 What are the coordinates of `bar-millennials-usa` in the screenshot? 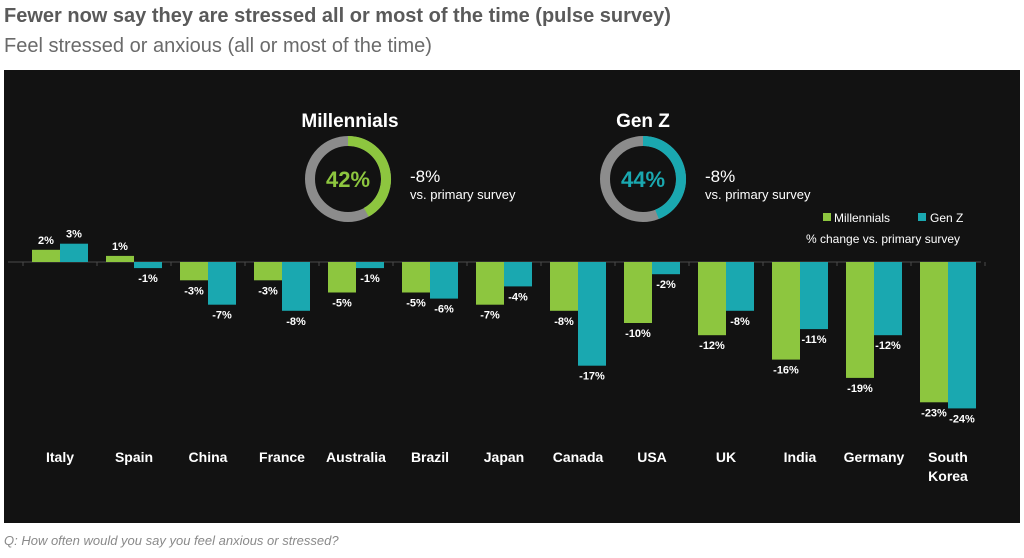 It's located at (638, 292).